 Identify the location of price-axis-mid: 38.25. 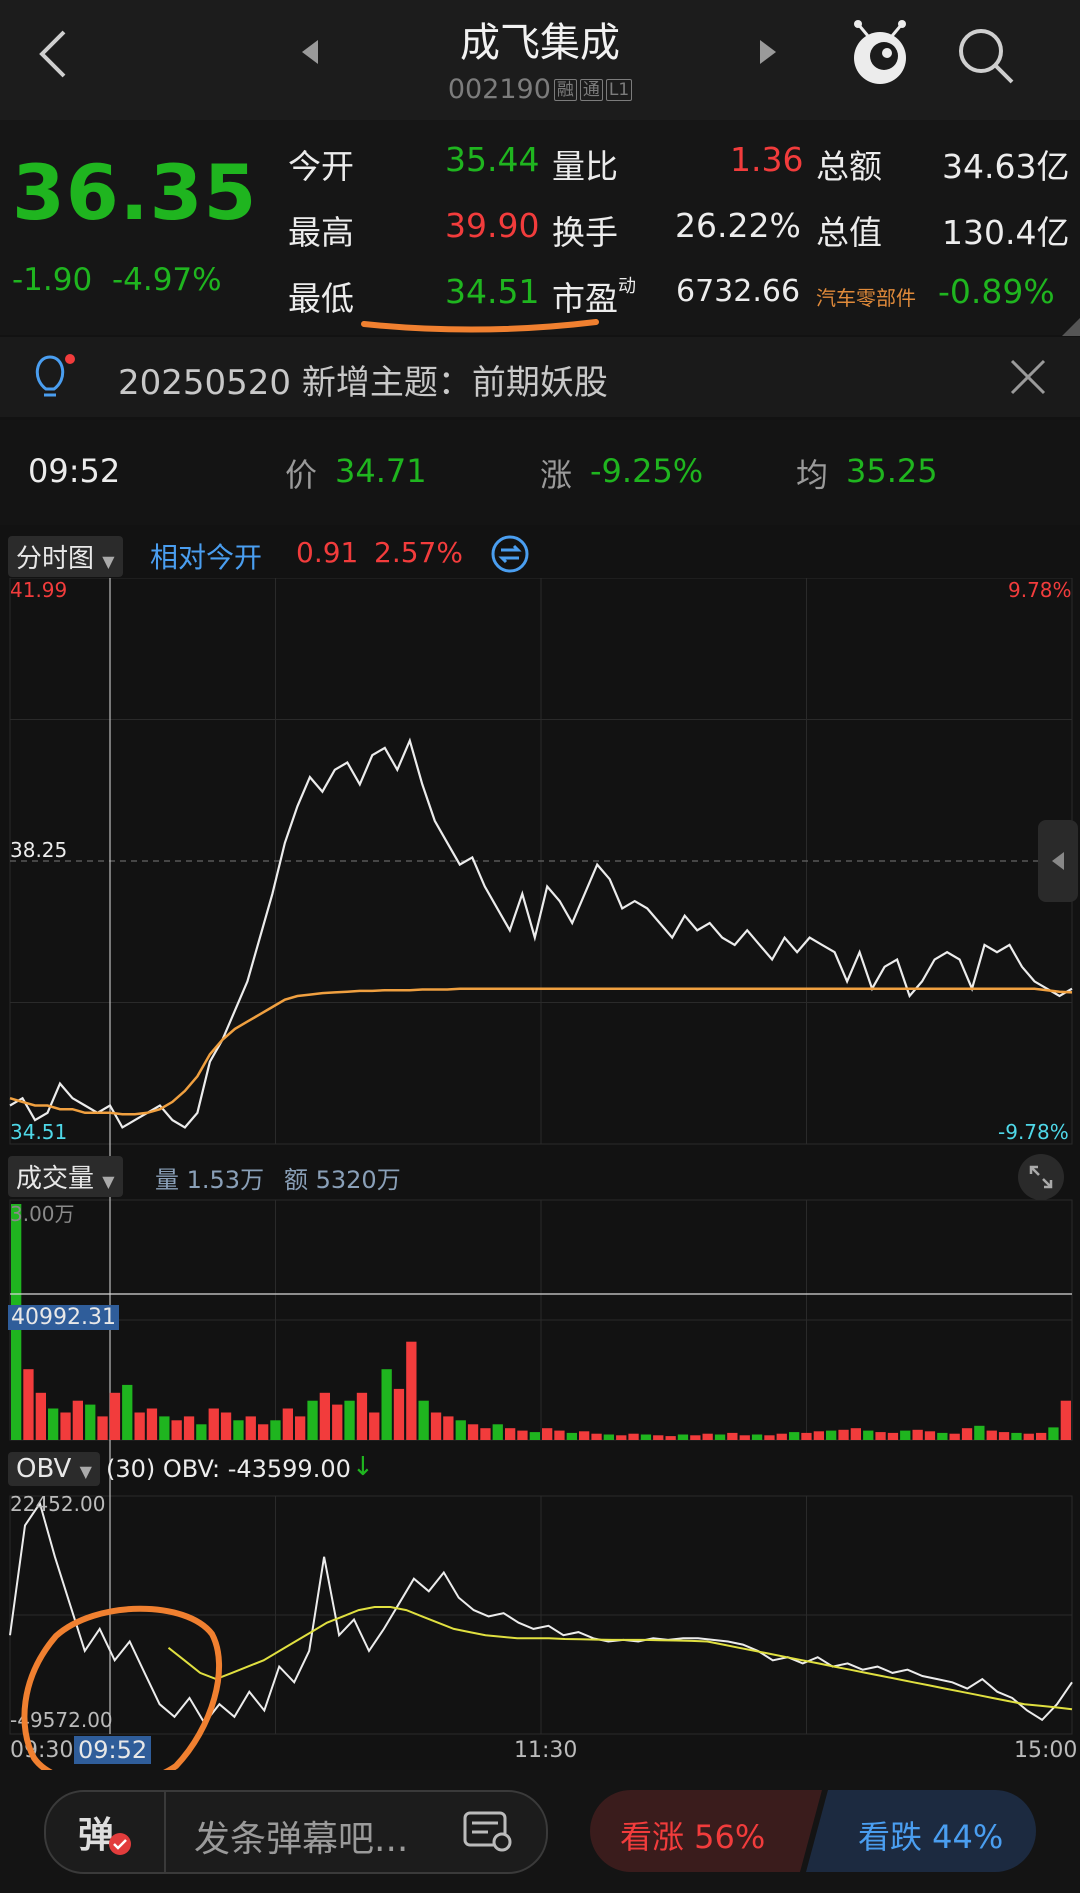
(39, 850).